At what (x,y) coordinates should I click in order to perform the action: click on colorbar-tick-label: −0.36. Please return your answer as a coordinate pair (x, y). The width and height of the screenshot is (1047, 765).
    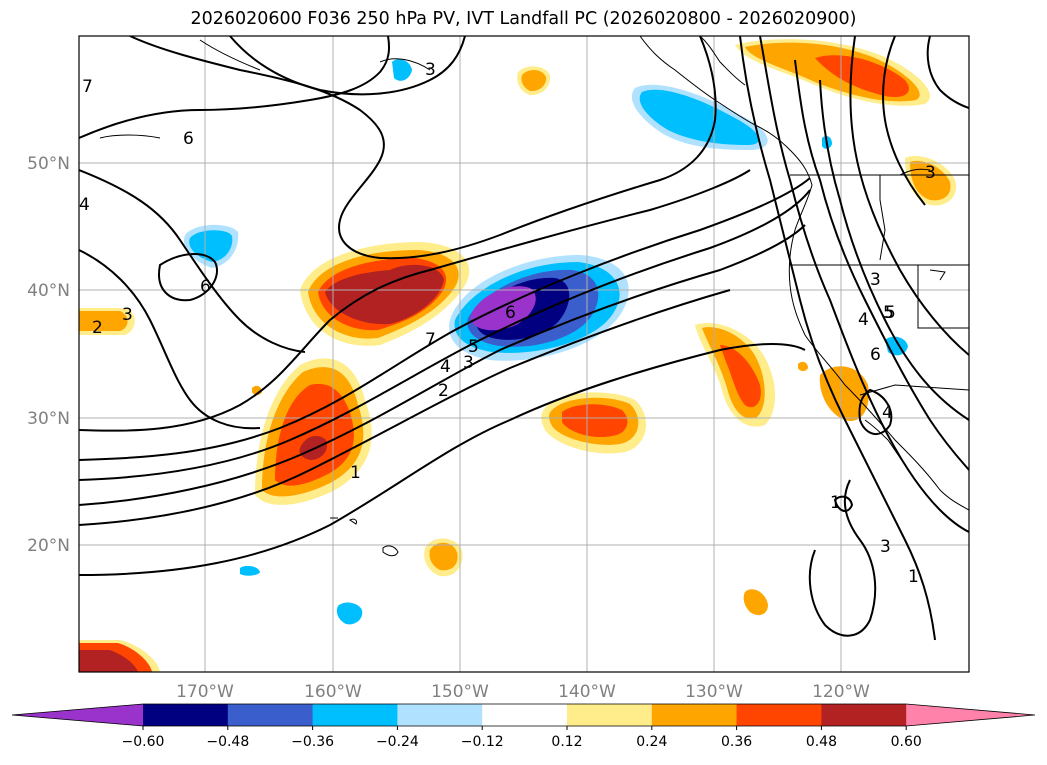
    Looking at the image, I should click on (312, 742).